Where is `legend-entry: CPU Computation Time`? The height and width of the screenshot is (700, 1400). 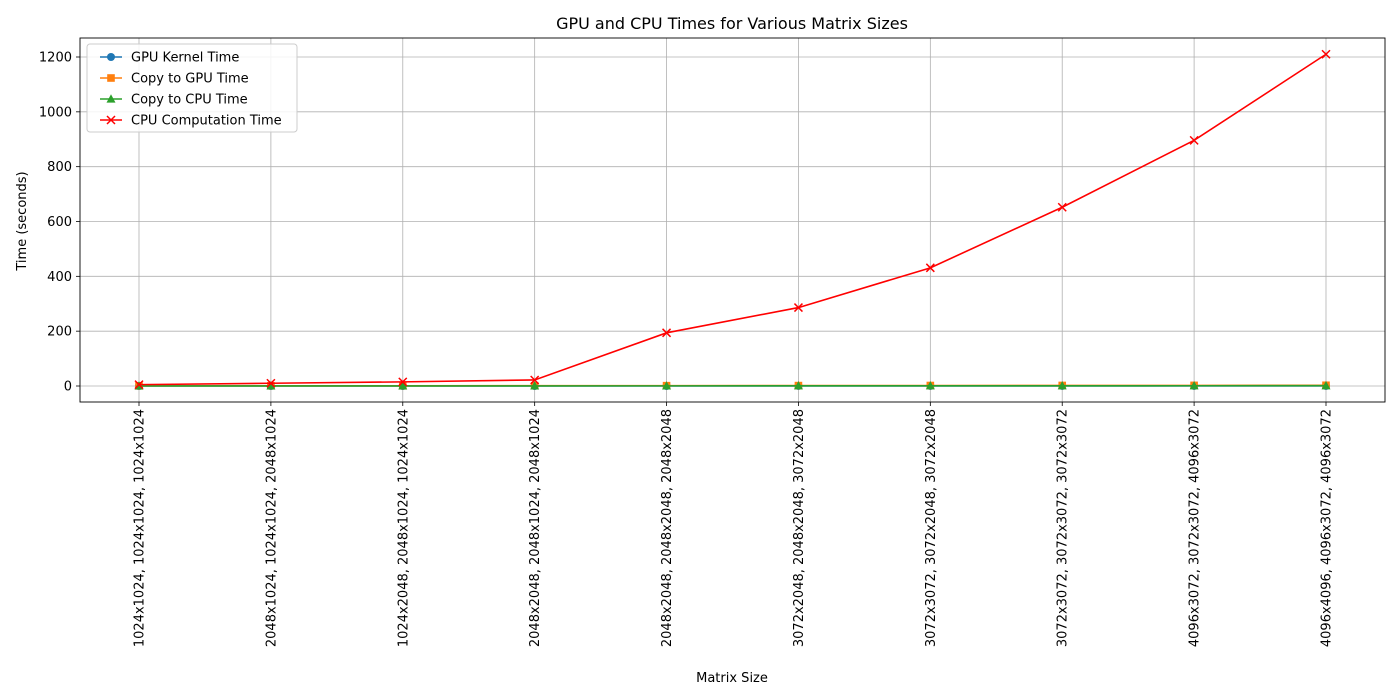 legend-entry: CPU Computation Time is located at coordinates (206, 121).